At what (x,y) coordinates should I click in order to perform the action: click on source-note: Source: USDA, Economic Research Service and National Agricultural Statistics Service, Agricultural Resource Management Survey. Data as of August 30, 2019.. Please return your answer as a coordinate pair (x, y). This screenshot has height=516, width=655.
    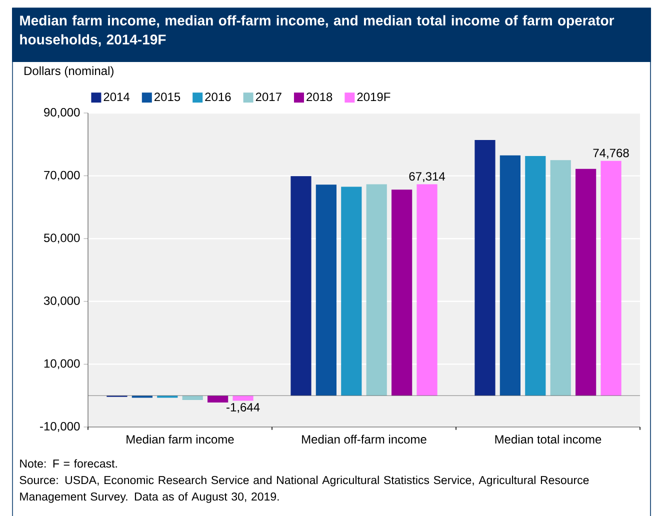
    Looking at the image, I should click on (304, 489).